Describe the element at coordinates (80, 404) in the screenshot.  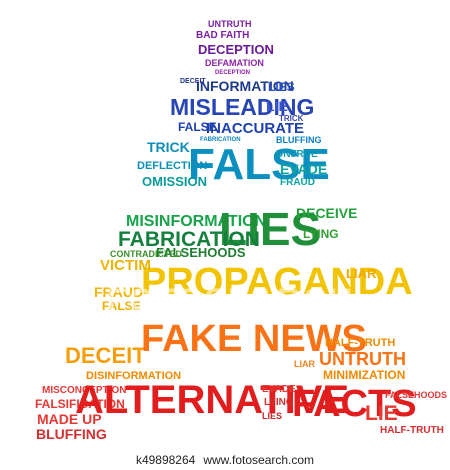
I see `cloud-word: FALSIFICATION` at that location.